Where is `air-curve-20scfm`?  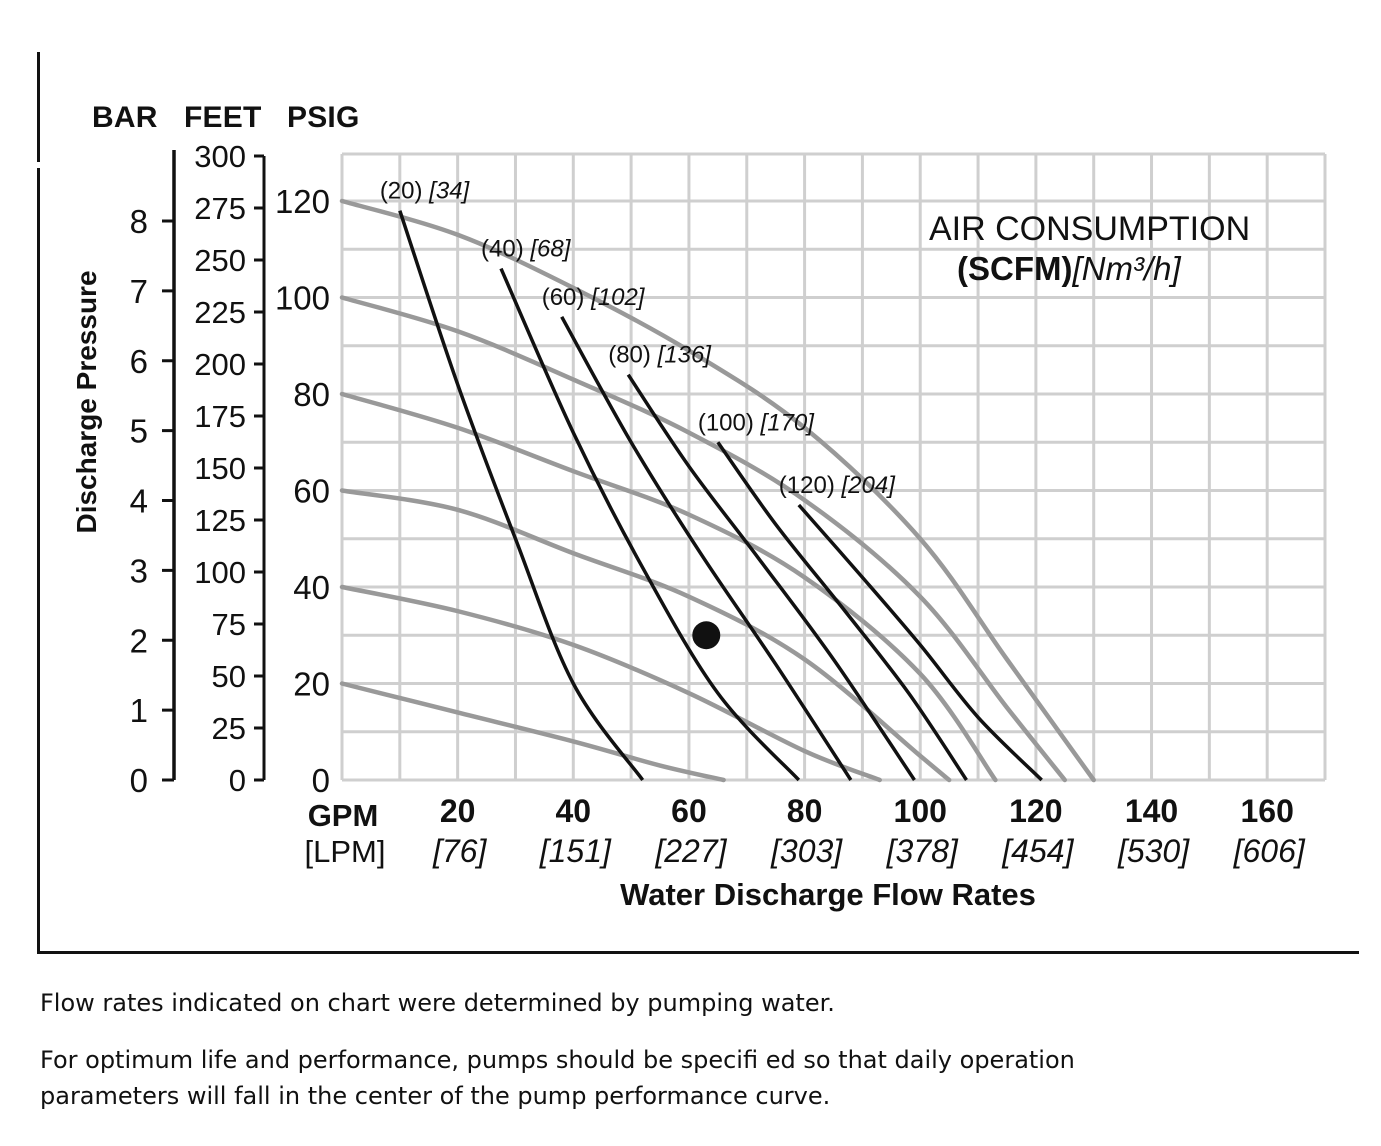
air-curve-20scfm is located at coordinates (521, 496).